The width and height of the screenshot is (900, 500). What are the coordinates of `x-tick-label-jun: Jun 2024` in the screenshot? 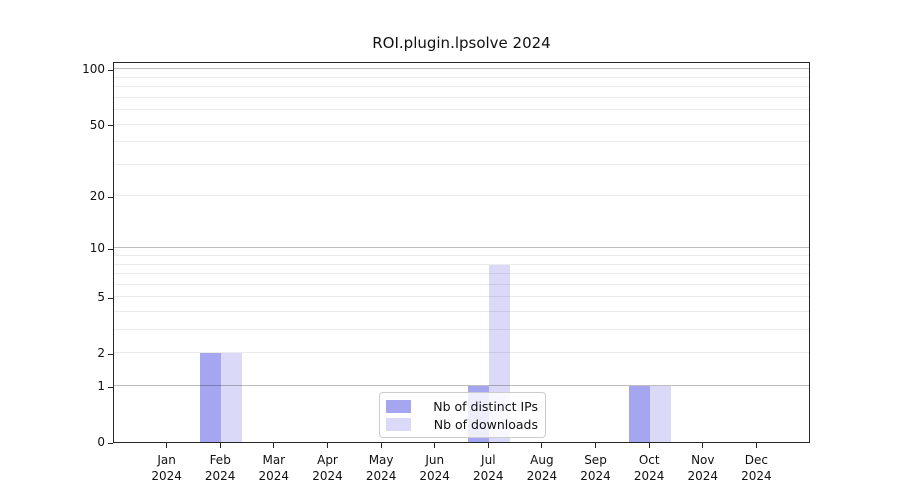 It's located at (434, 468).